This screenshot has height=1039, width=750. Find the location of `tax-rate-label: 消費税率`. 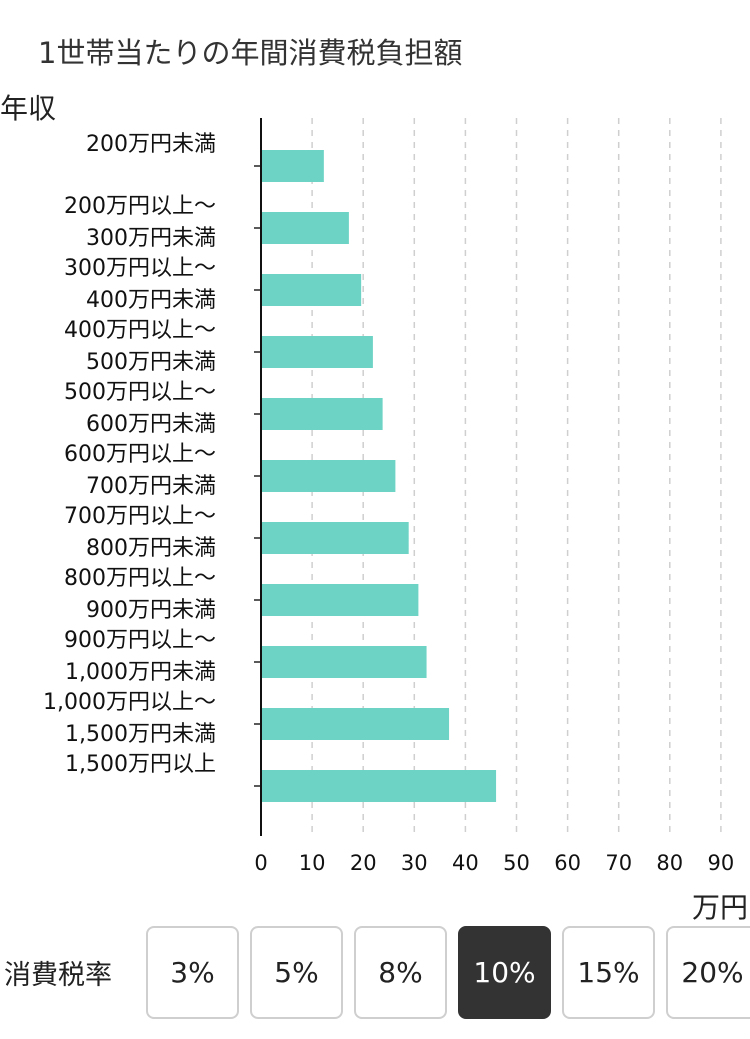

tax-rate-label: 消費税率 is located at coordinates (58, 975).